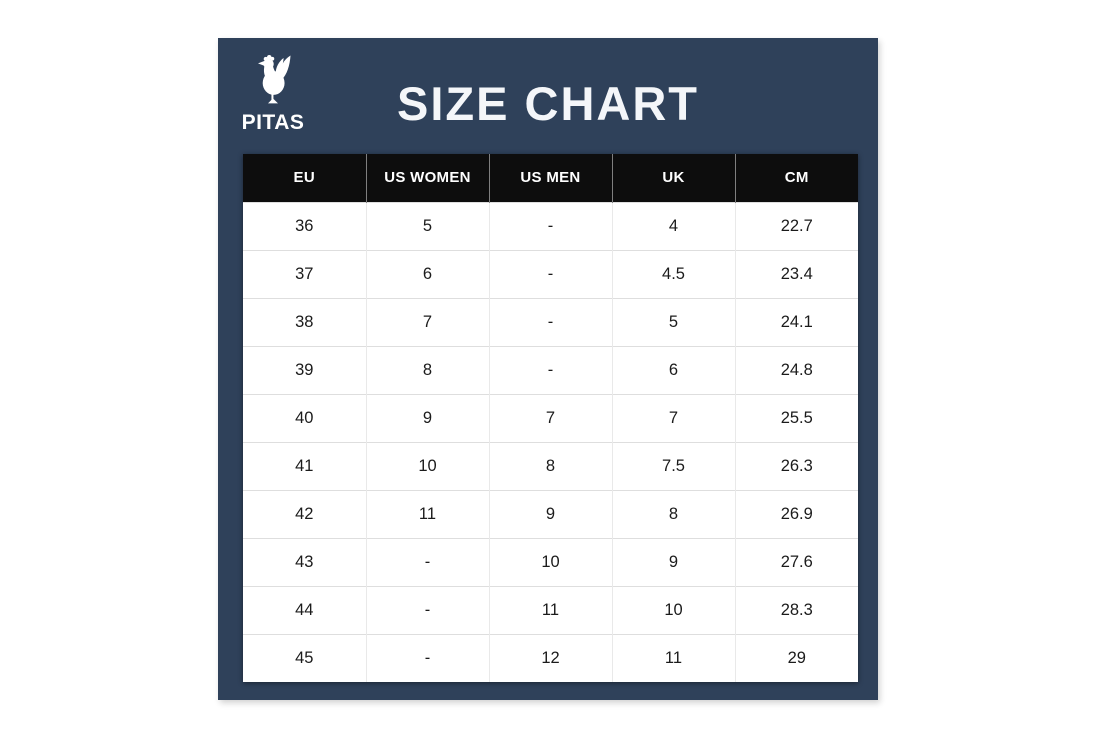 Image resolution: width=1100 pixels, height=737 pixels. I want to click on column-header-uk: UK, so click(673, 178).